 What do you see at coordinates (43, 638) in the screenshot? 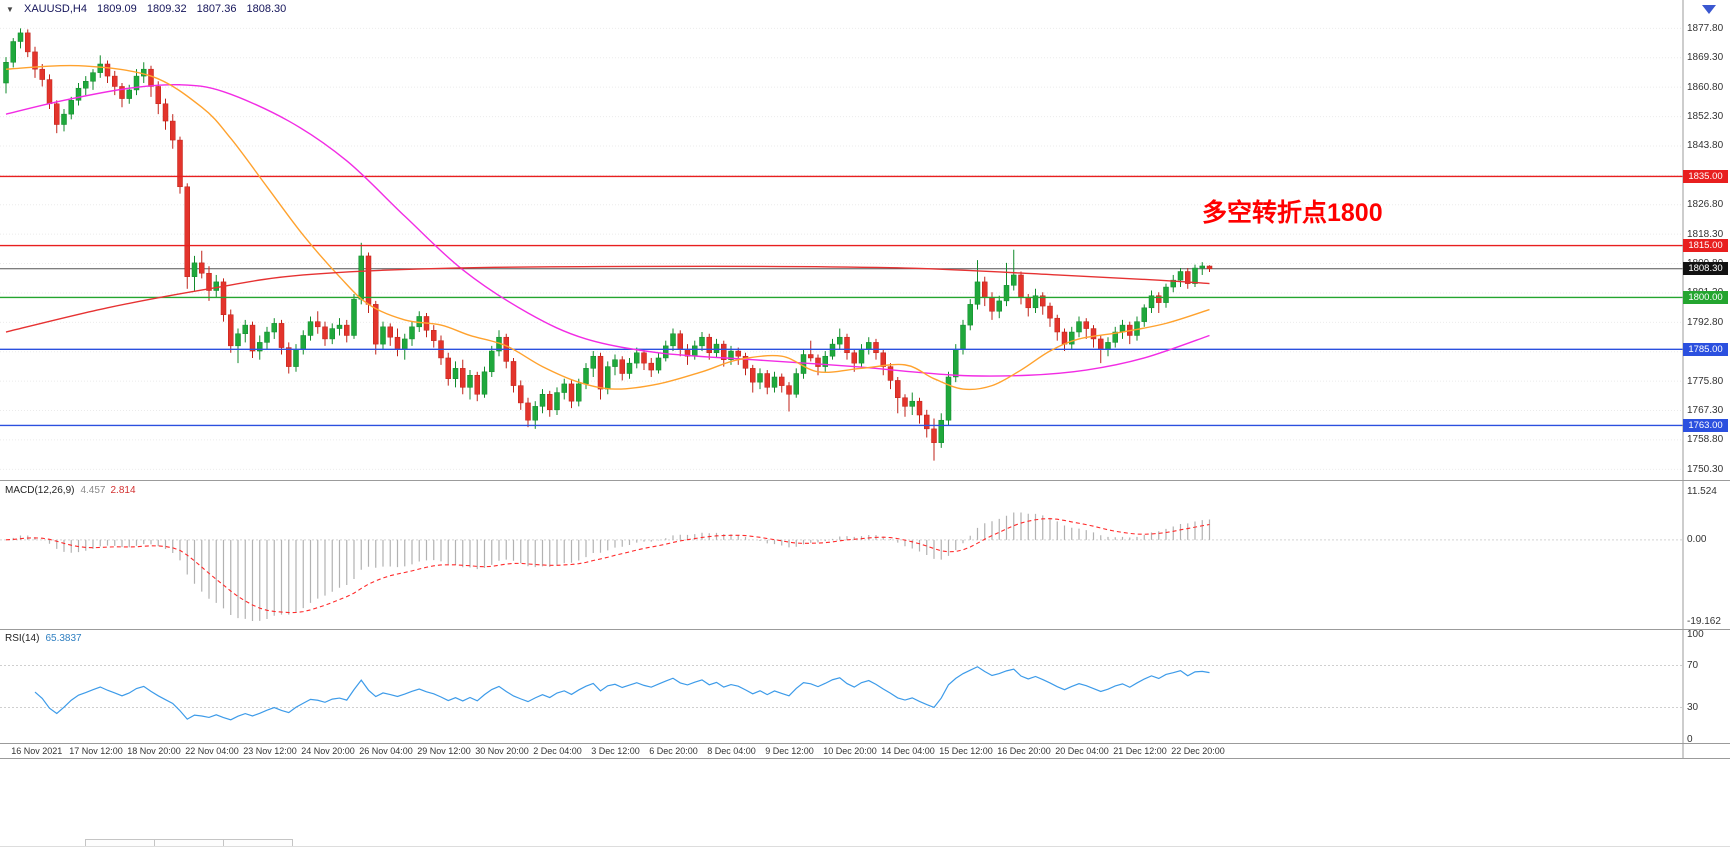
I see `rsi-indicator-label: RSI(14) 65.3837` at bounding box center [43, 638].